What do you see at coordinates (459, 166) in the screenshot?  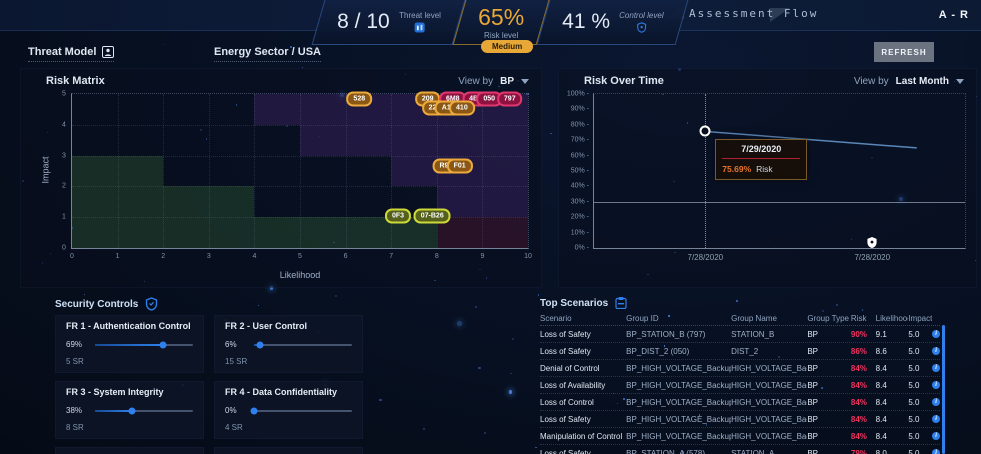 I see `risk-matrix-badge: F01` at bounding box center [459, 166].